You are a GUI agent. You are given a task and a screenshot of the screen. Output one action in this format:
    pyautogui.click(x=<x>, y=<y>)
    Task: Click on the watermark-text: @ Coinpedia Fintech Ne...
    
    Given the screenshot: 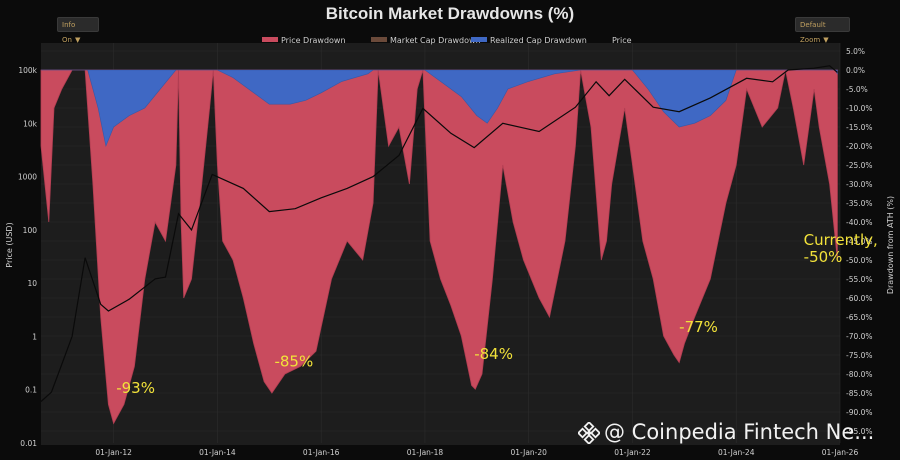 What is the action you would take?
    pyautogui.click(x=739, y=432)
    